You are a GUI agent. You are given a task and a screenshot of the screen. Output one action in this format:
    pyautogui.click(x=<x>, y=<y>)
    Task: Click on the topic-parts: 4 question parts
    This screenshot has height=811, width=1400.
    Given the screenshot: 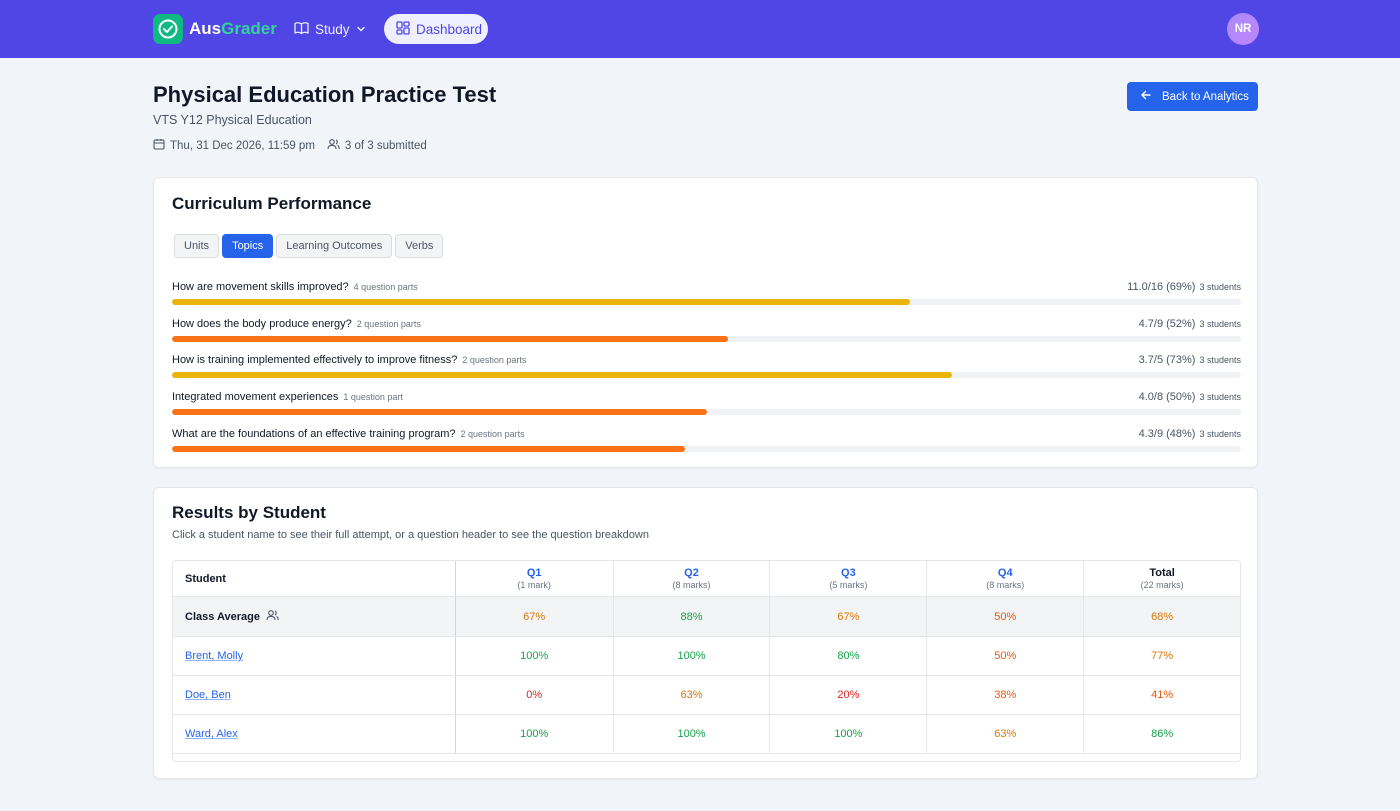 What is the action you would take?
    pyautogui.click(x=385, y=287)
    